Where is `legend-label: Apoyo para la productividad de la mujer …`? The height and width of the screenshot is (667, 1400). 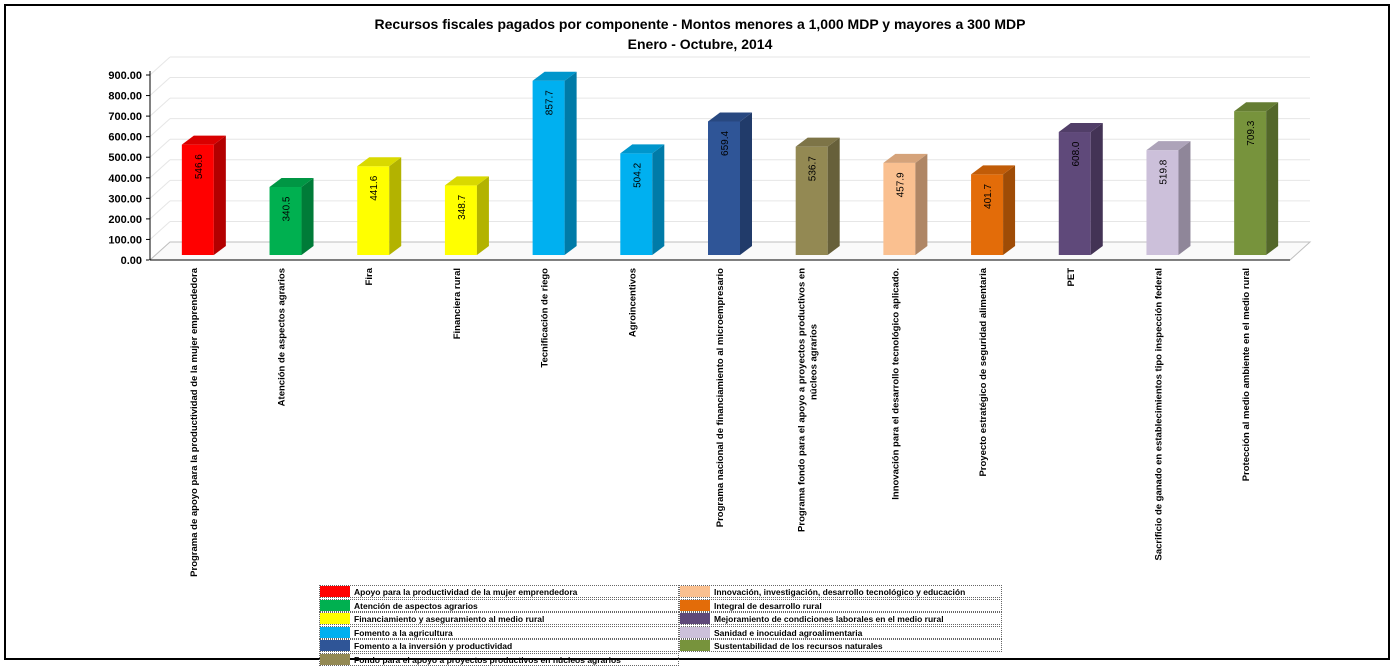
legend-label: Apoyo para la productividad de la mujer … is located at coordinates (466, 592).